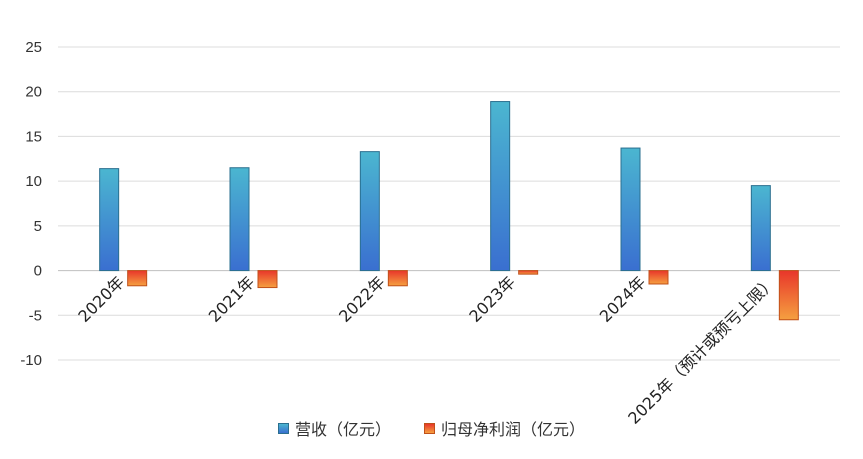  Describe the element at coordinates (38, 271) in the screenshot. I see `y-tick-label: 0` at that location.